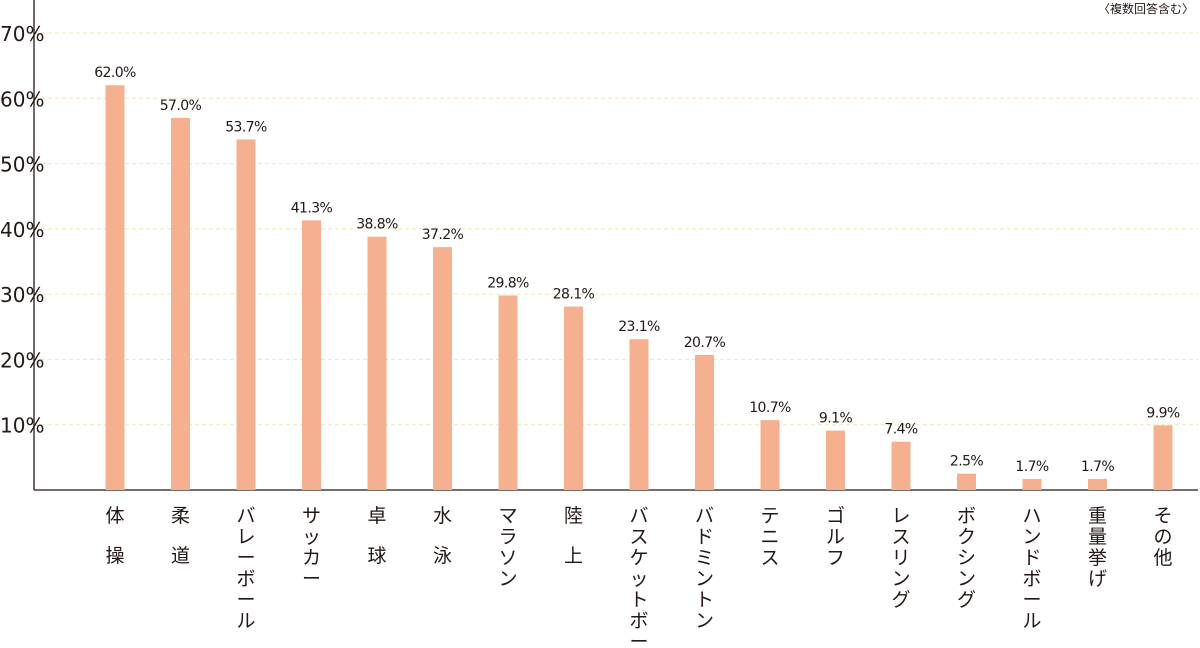  What do you see at coordinates (900, 516) in the screenshot?
I see `category-label-char: レ` at bounding box center [900, 516].